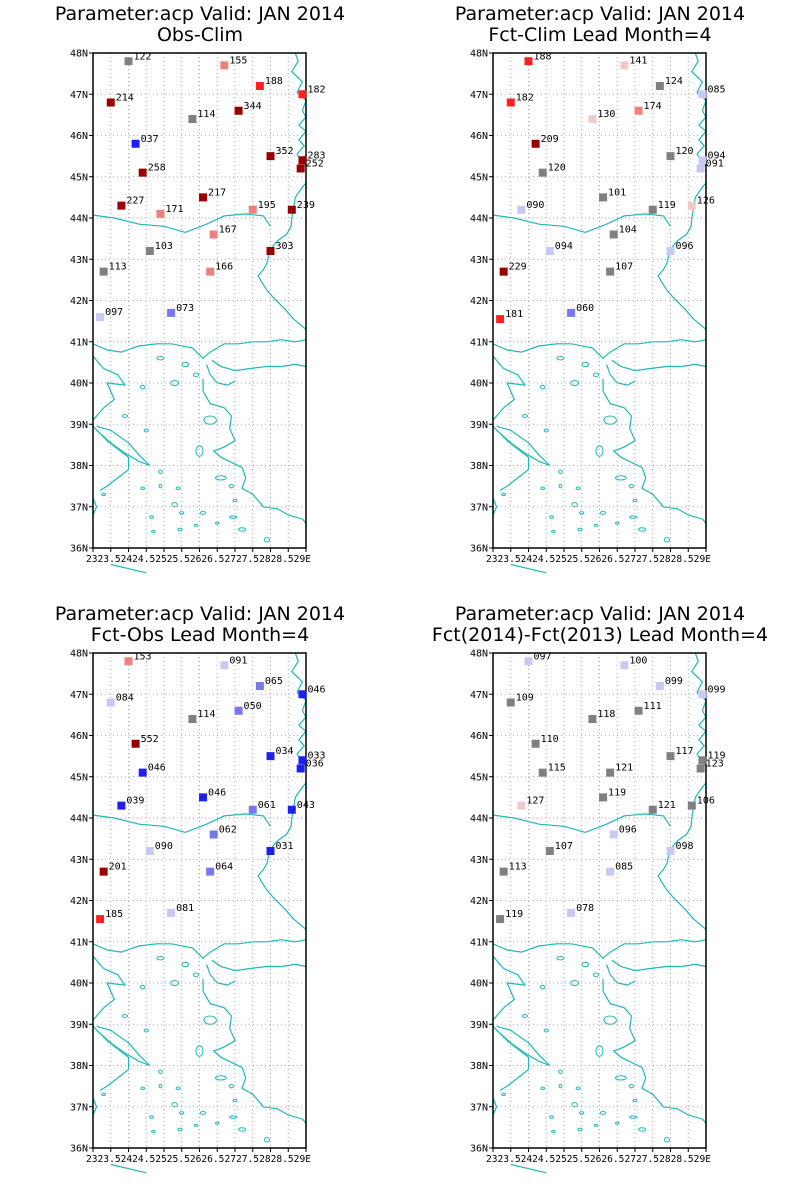 Image resolution: width=800 pixels, height=1200 pixels. Describe the element at coordinates (79, 860) in the screenshot. I see `lat-tick-label: 43N` at that location.